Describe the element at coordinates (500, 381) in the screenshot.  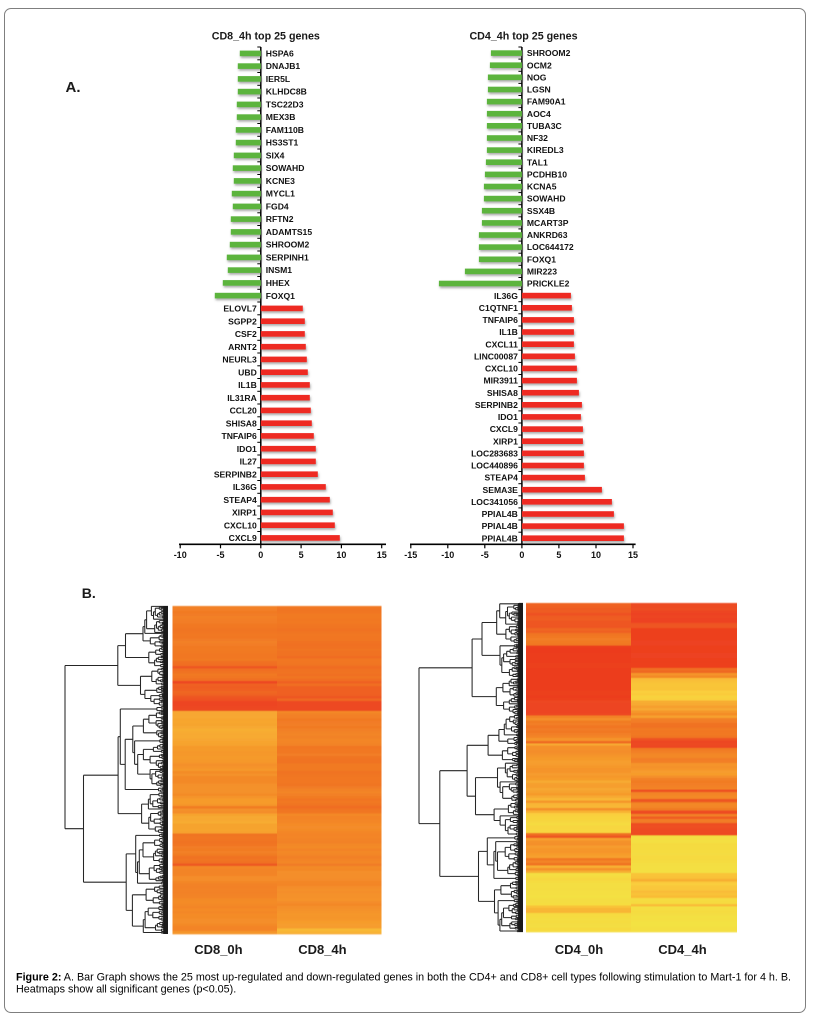
I see `svg-text: MIR3911` at that location.